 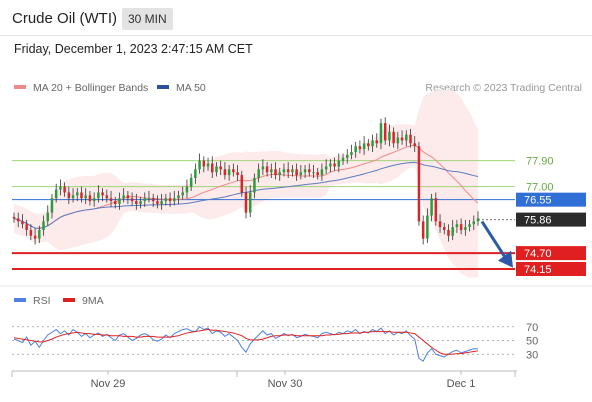 I want to click on x-tick-label: Dec 1, so click(x=461, y=384).